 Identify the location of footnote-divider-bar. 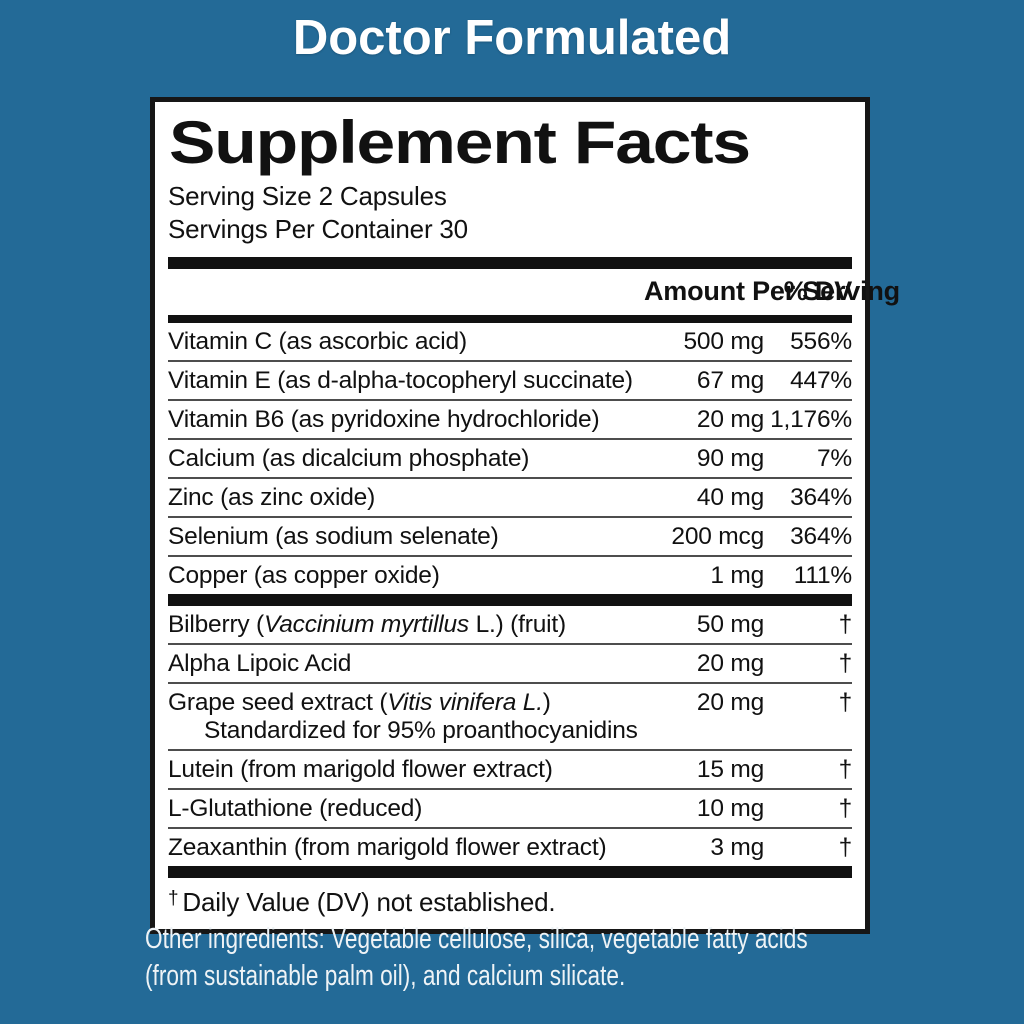
(510, 872).